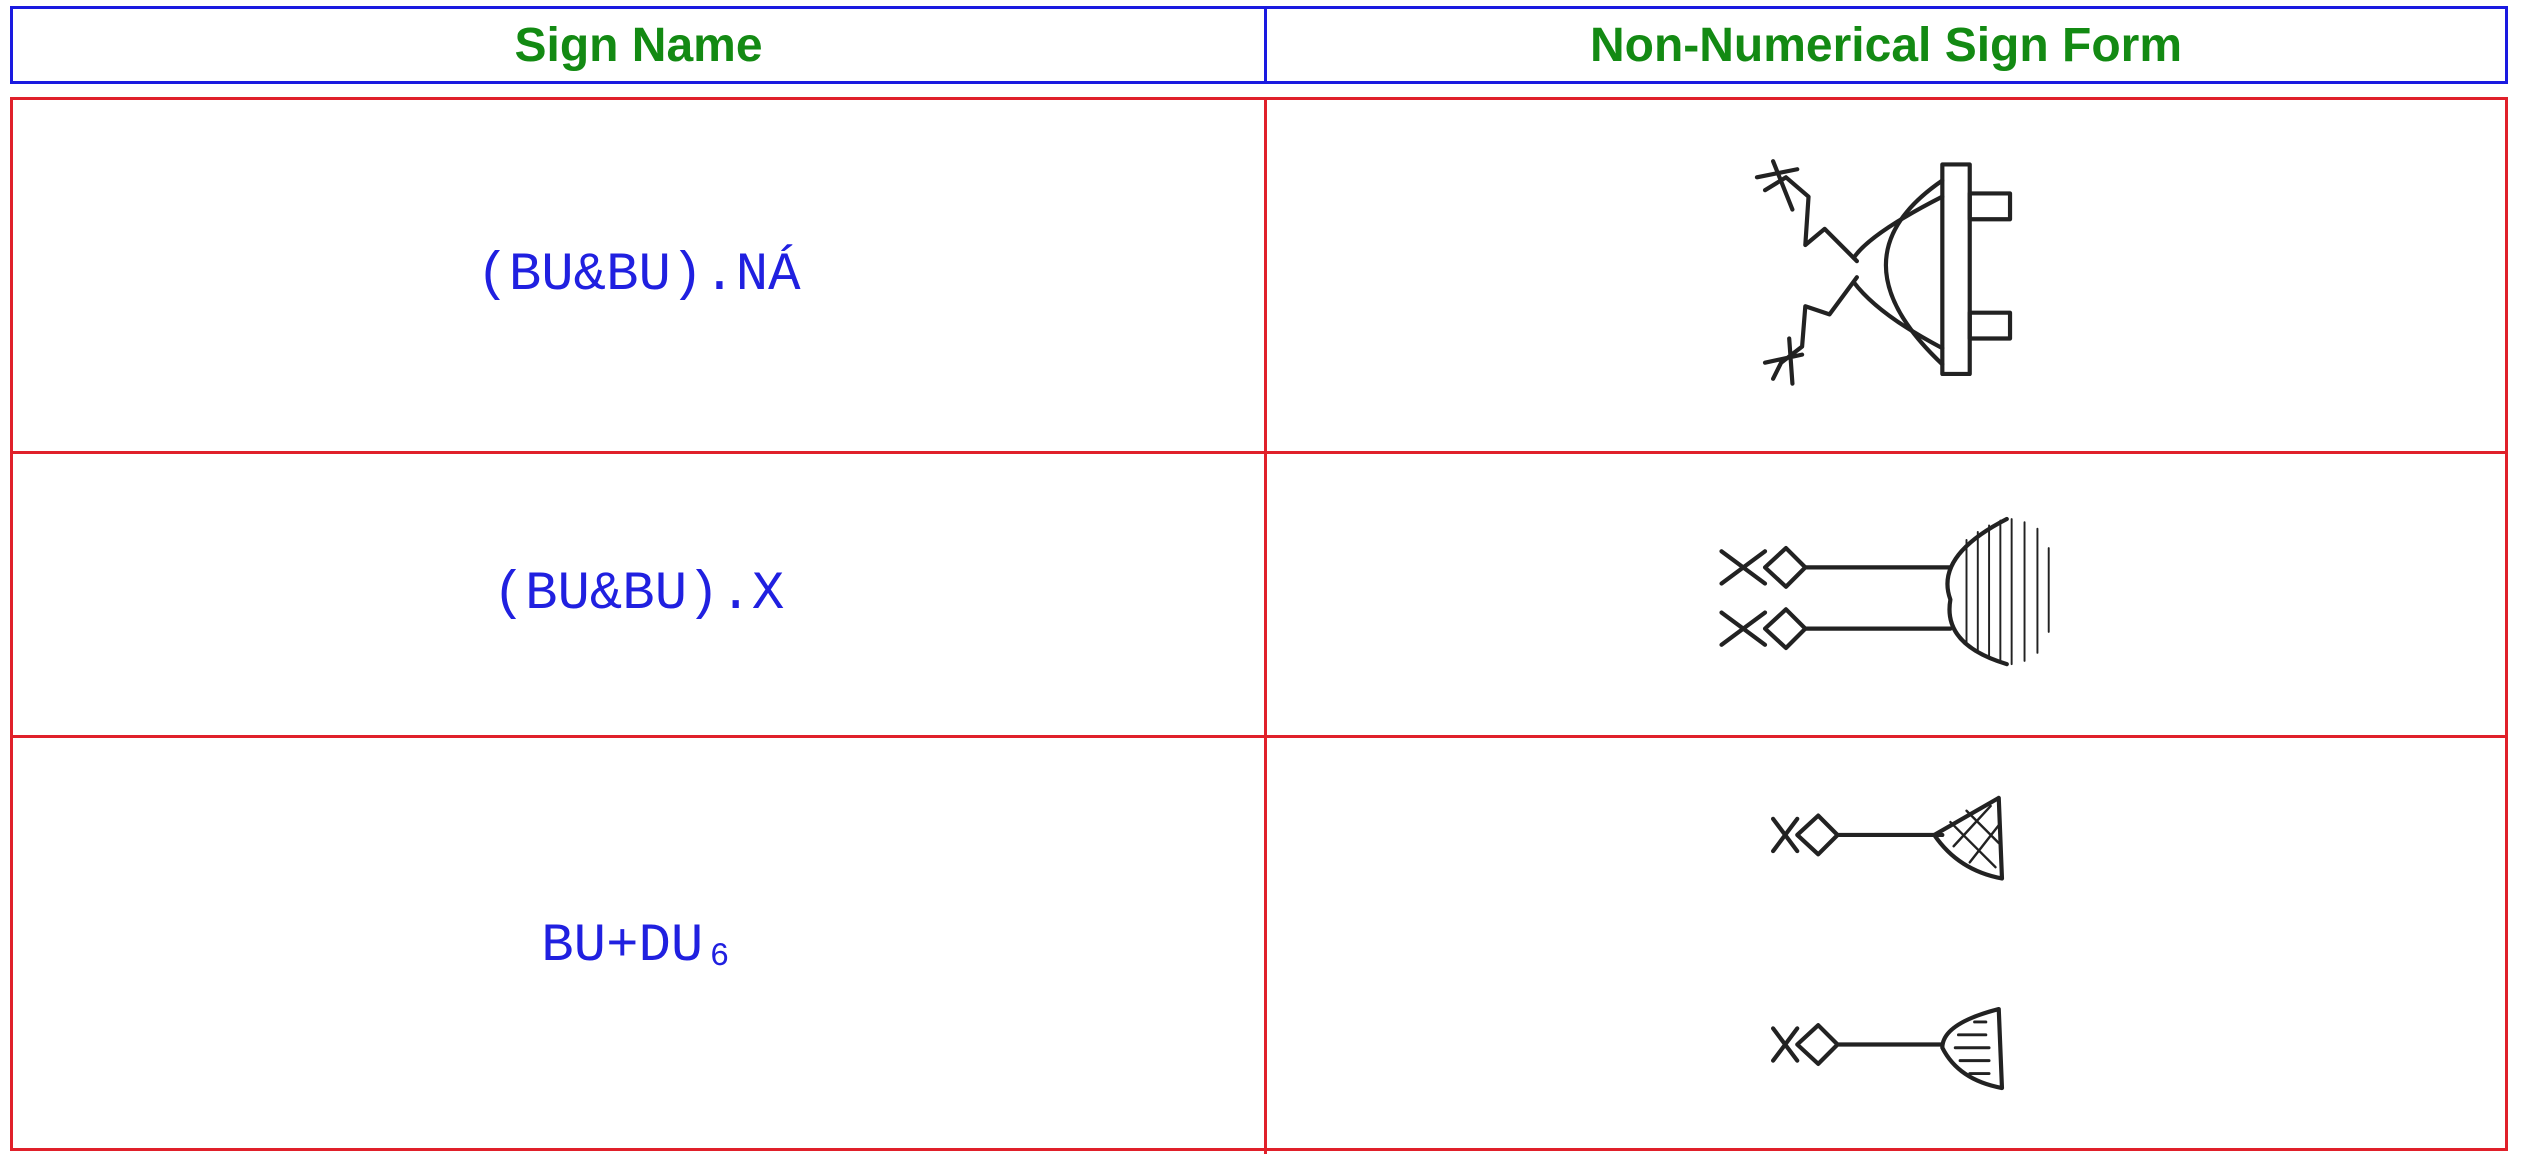 Image resolution: width=2521 pixels, height=1154 pixels. I want to click on header-cell: Non-Numerical Sign Form, so click(1886, 45).